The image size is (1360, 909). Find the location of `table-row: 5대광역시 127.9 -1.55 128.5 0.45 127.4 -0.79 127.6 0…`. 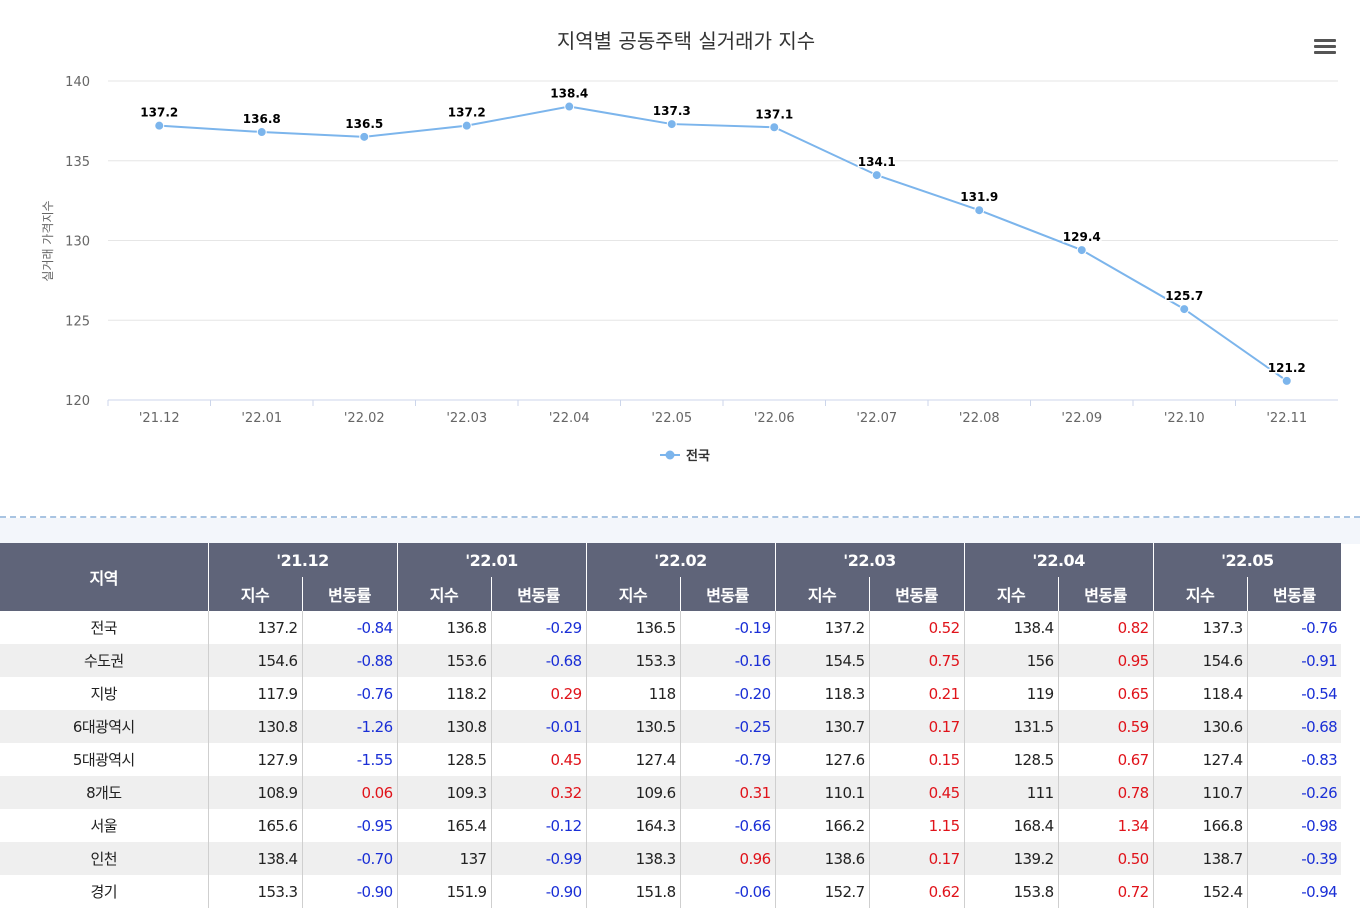

table-row: 5대광역시 127.9 -1.55 128.5 0.45 127.4 -0.79 127.6 0… is located at coordinates (671, 759).